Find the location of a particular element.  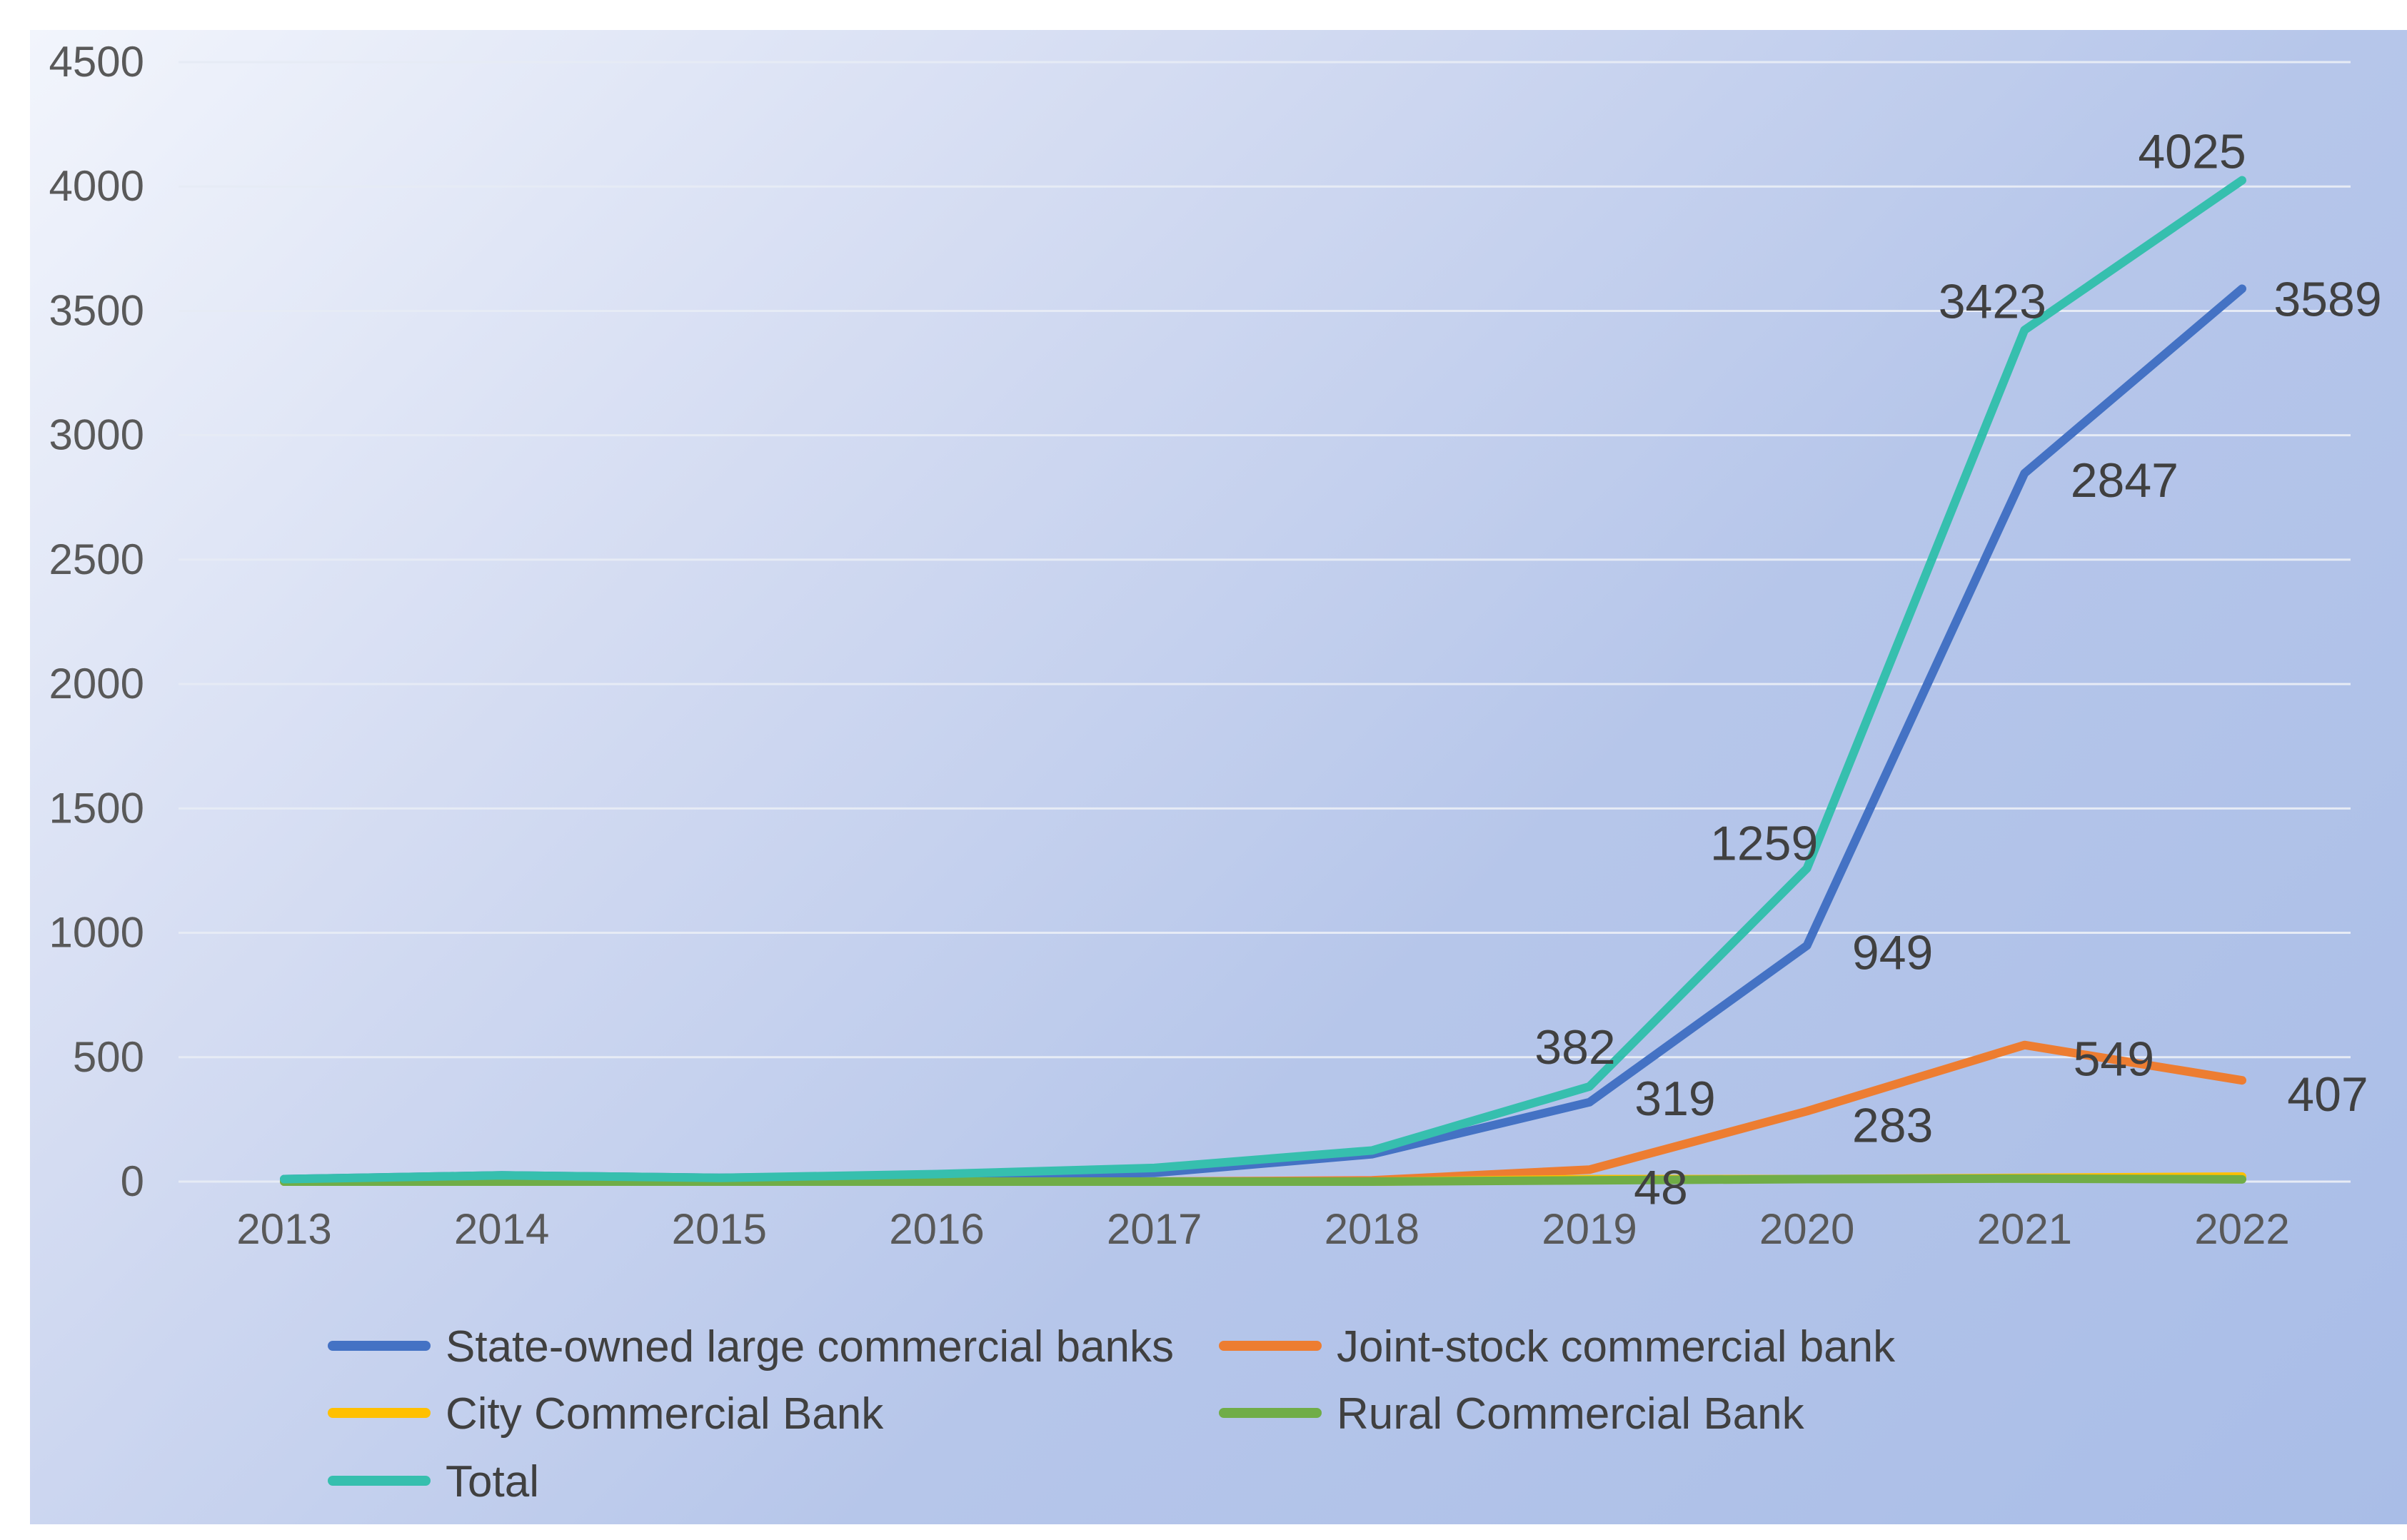

data-label: 4025 is located at coordinates (2192, 152).